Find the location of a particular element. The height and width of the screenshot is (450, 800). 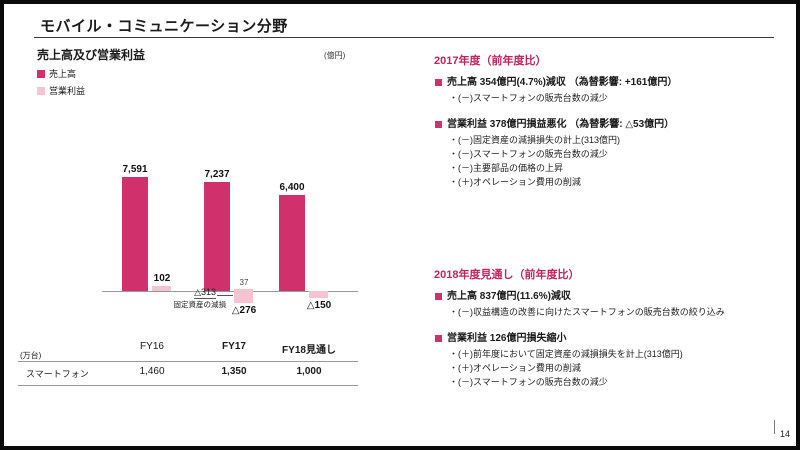

table-value-fy17: 1,350 is located at coordinates (234, 371).